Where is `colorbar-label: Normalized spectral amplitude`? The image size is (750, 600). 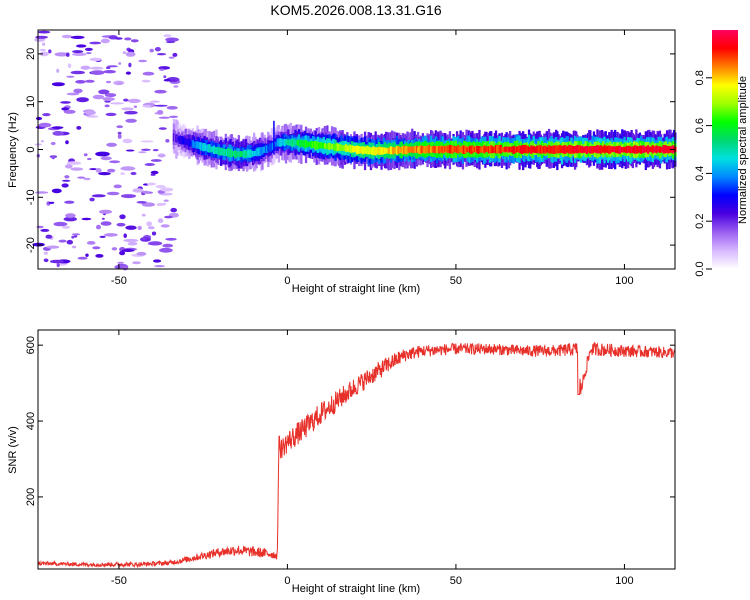
colorbar-label: Normalized spectral amplitude is located at coordinates (743, 150).